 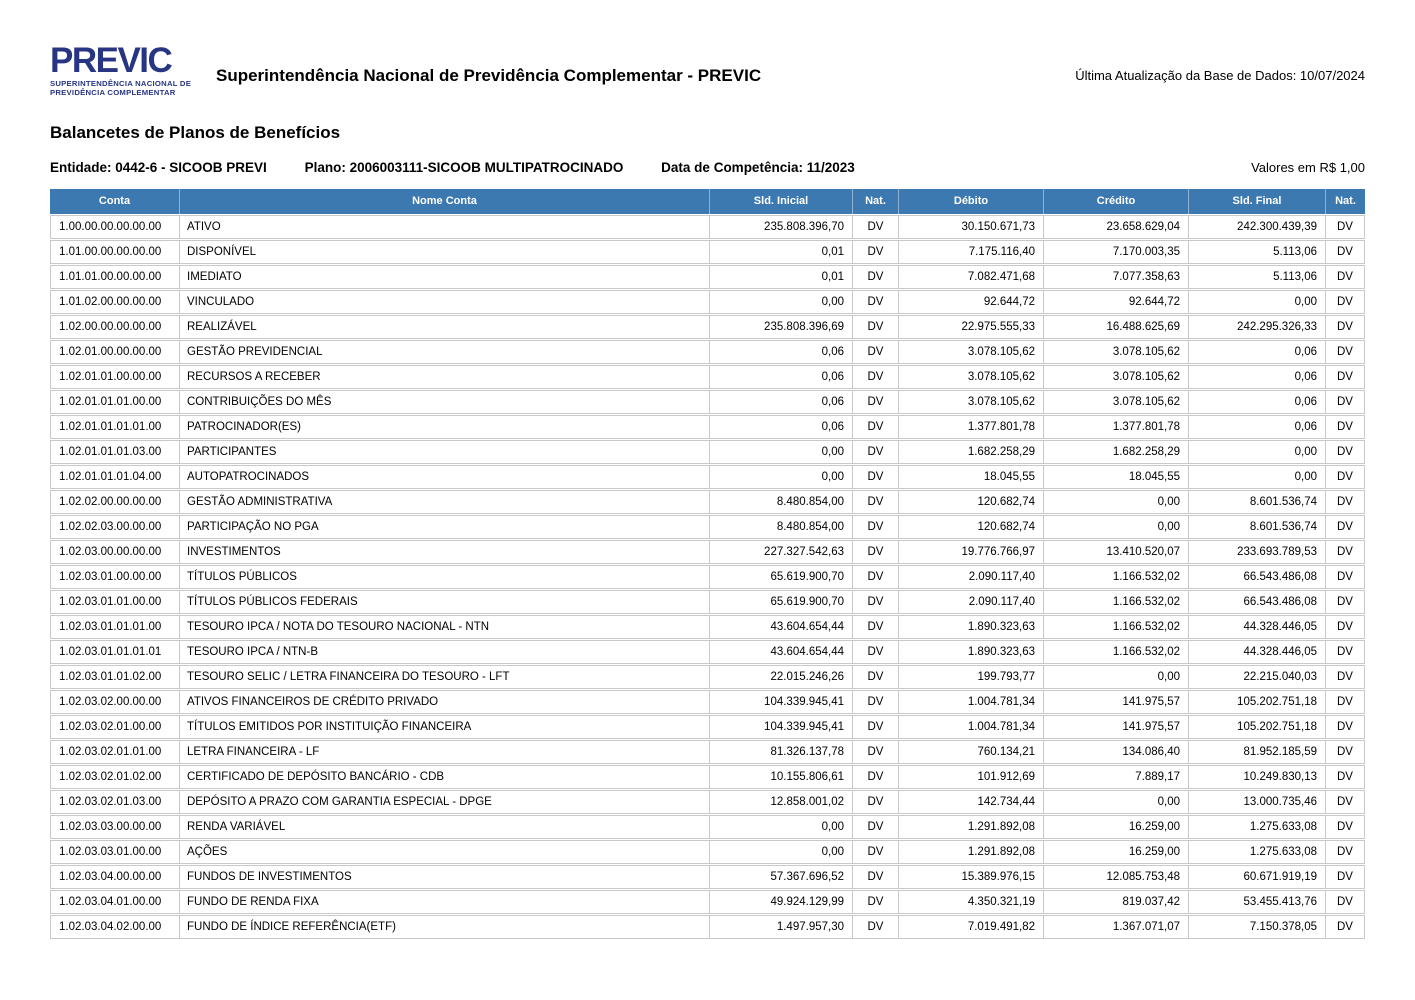 I want to click on account-code-cell: 1.02.01.01.01.01.00, so click(x=115, y=426).